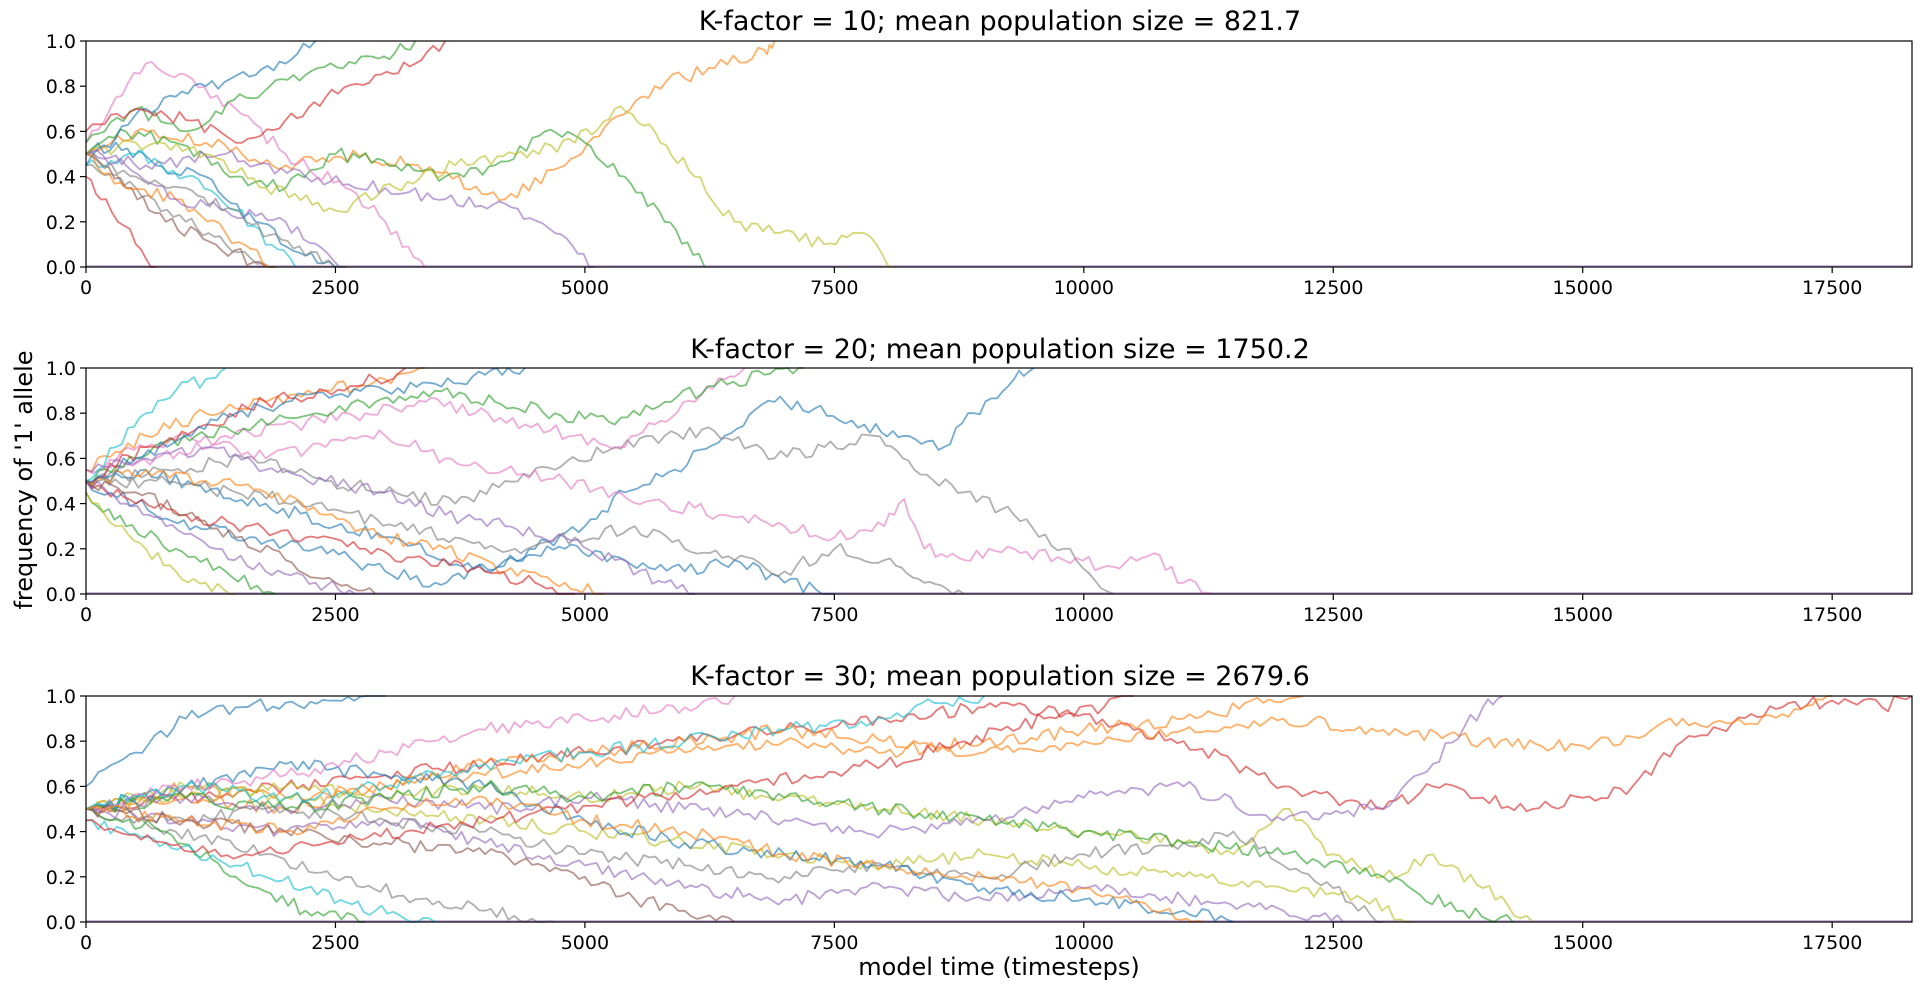  What do you see at coordinates (585, 288) in the screenshot?
I see `x-tick-label: 5000` at bounding box center [585, 288].